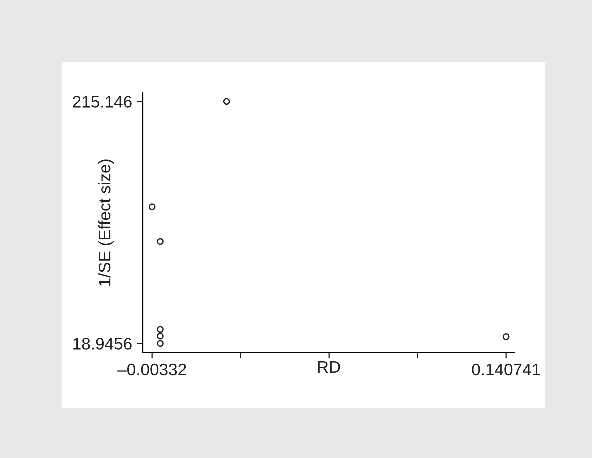 Image resolution: width=592 pixels, height=458 pixels. Describe the element at coordinates (106, 223) in the screenshot. I see `y-axis-title: 1/SE (Effect size)` at that location.